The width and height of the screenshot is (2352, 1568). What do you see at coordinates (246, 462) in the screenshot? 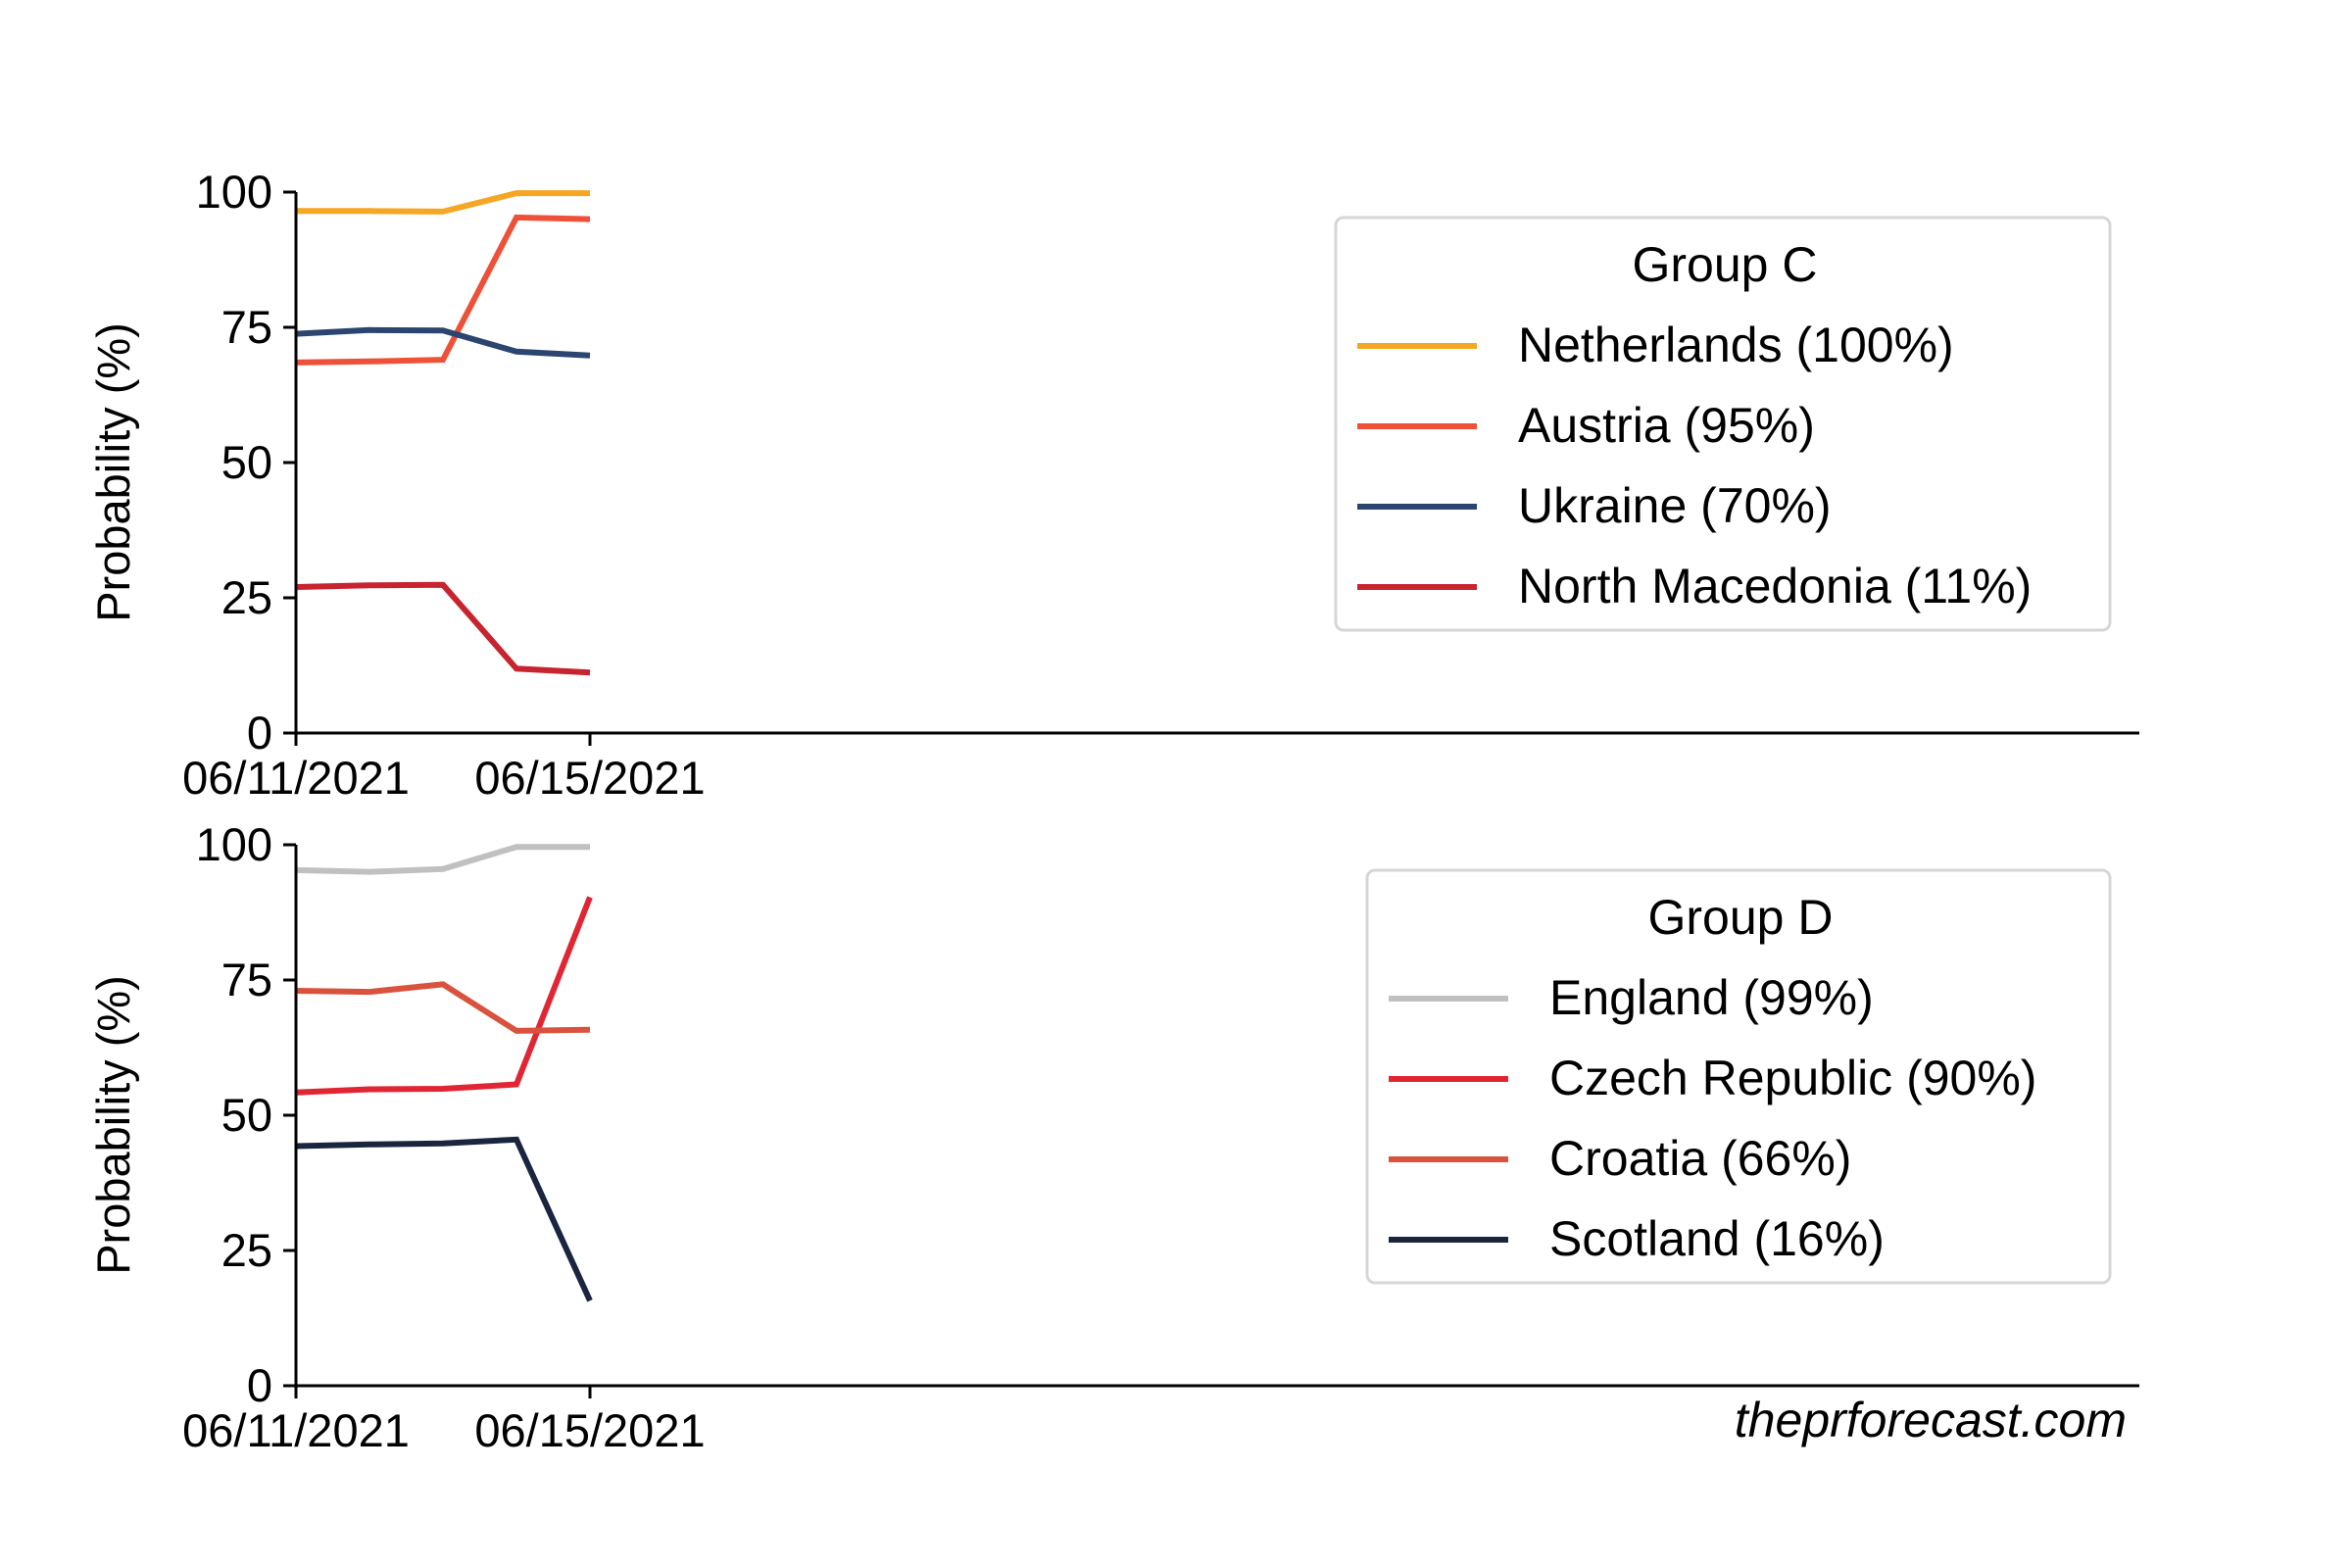
I see `y-tick-label-0-2: 50` at bounding box center [246, 462].